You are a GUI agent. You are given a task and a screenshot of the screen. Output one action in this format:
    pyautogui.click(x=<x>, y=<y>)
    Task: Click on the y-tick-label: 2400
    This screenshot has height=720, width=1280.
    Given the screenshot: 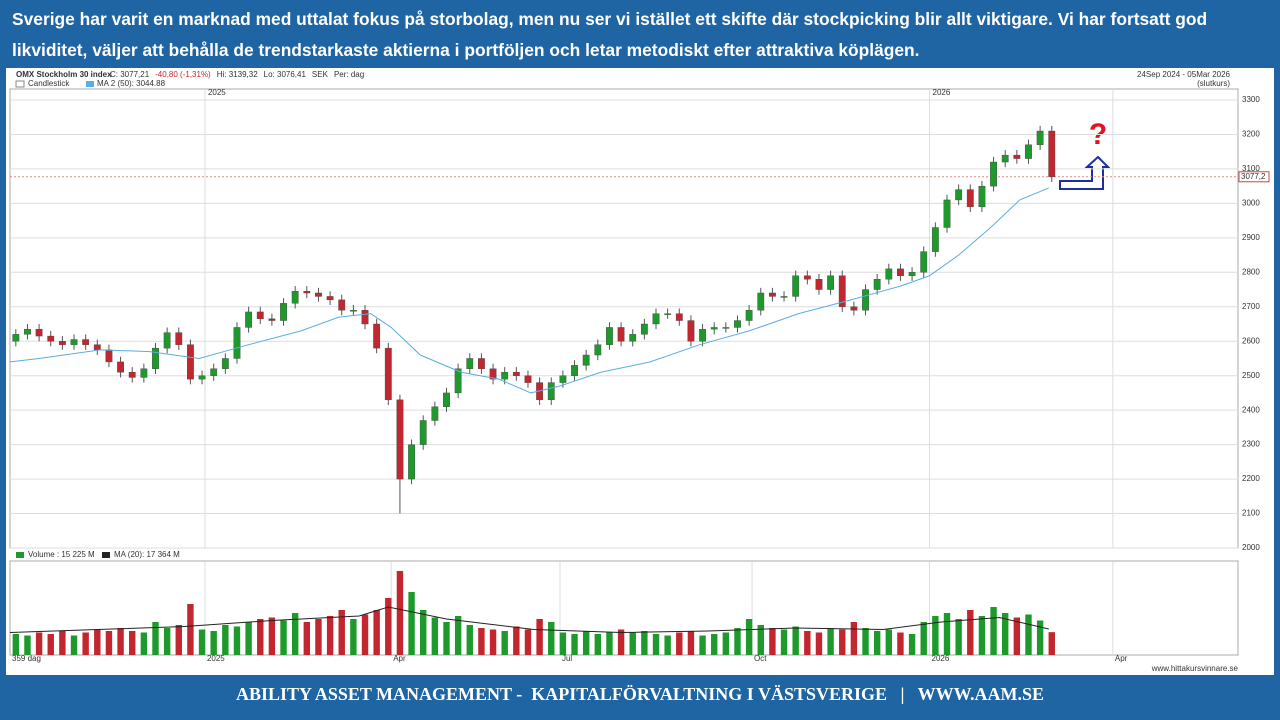 What is the action you would take?
    pyautogui.click(x=1251, y=409)
    